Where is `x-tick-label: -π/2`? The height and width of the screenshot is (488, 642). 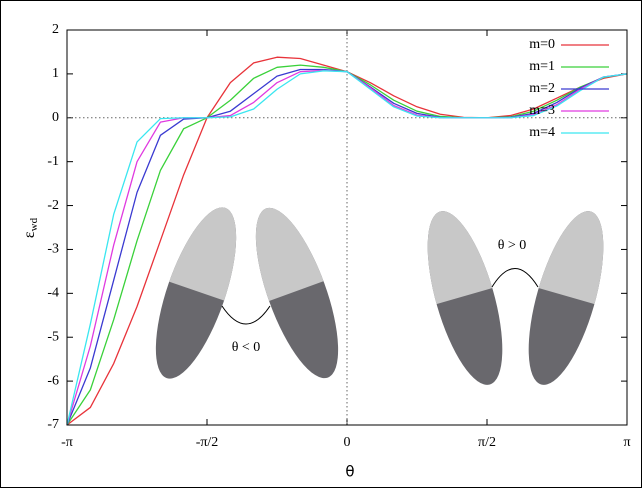
x-tick-label: -π/2 is located at coordinates (207, 442).